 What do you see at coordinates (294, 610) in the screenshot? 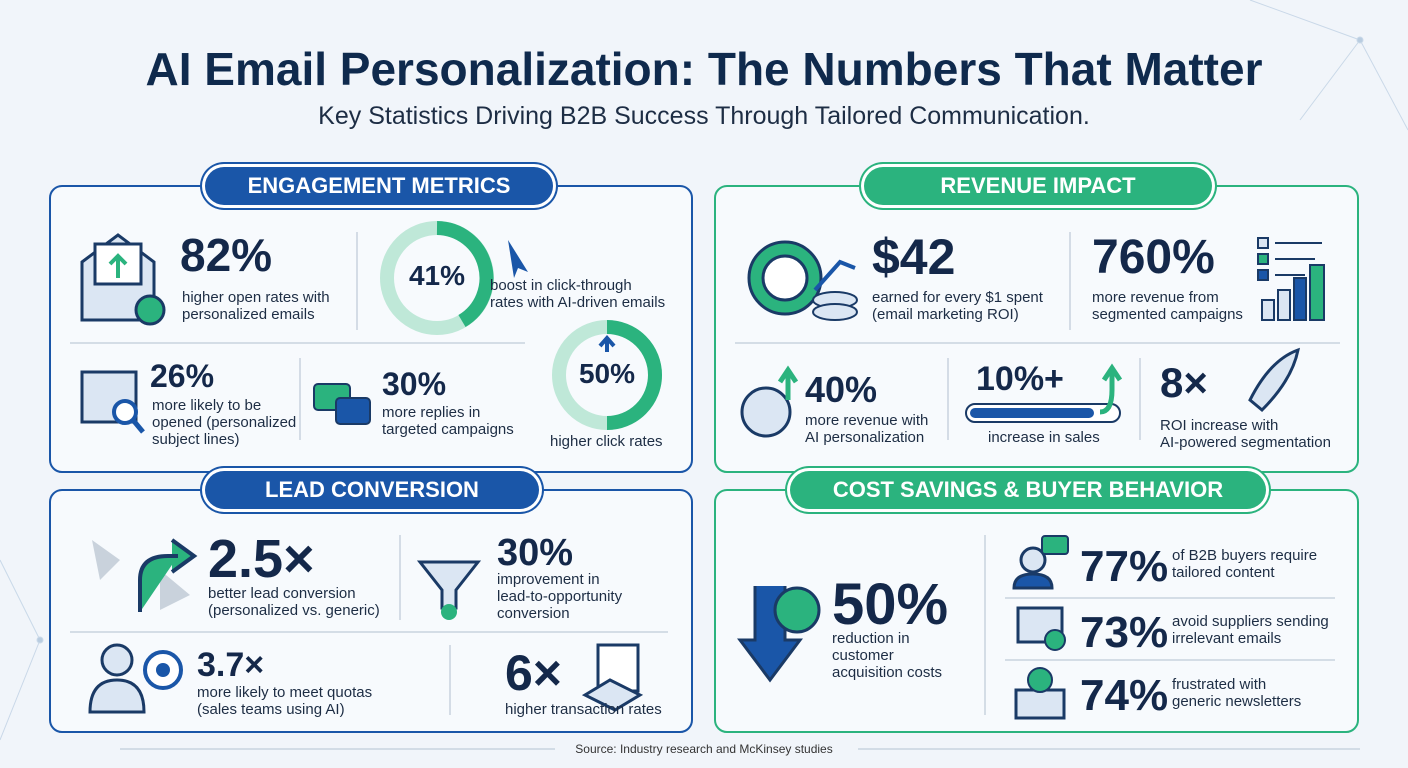
I see `description-line: (personalized vs. generic)` at bounding box center [294, 610].